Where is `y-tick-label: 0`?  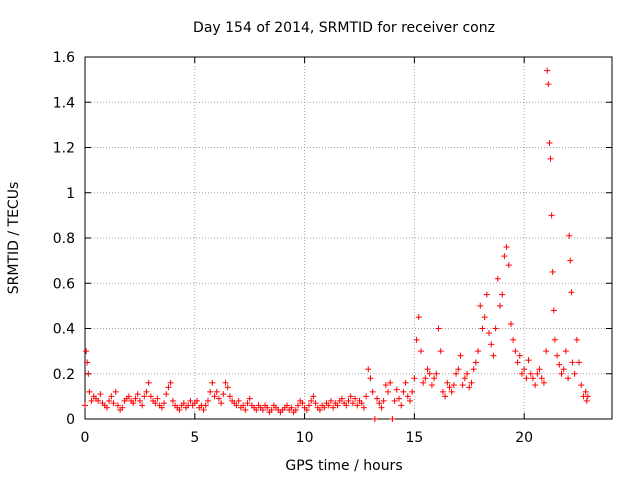 y-tick-label: 0 is located at coordinates (70, 420).